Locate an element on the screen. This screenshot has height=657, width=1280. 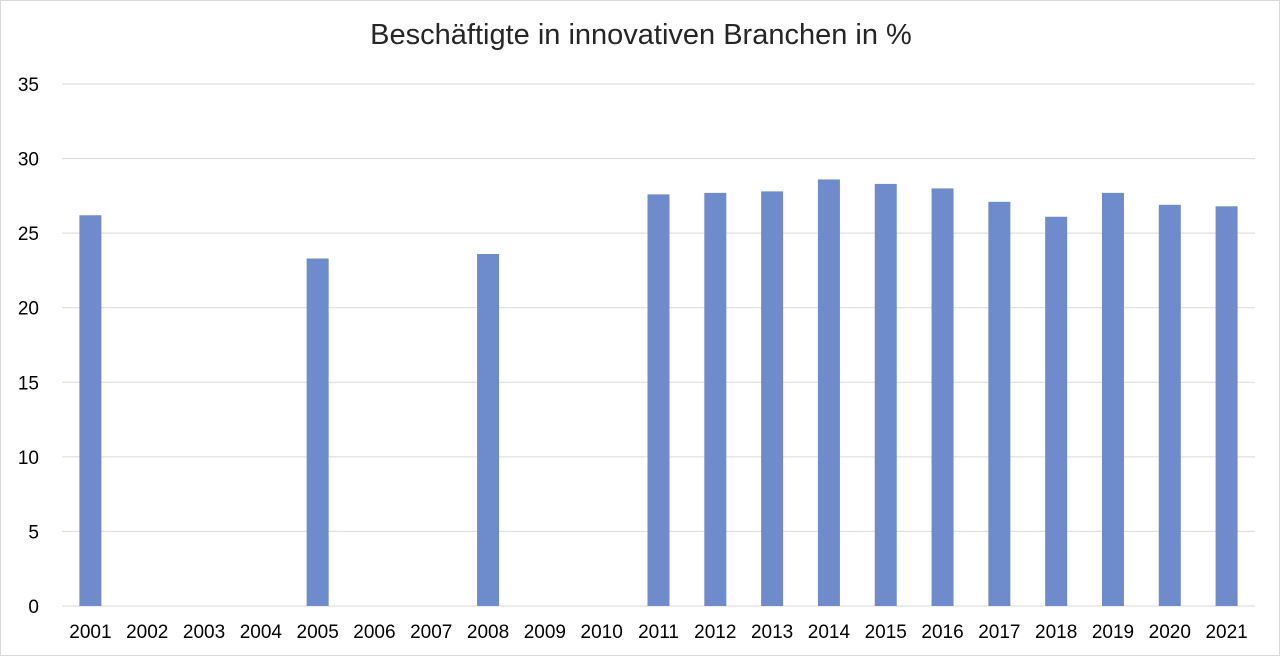
x-tick-label: 2019 is located at coordinates (1113, 632).